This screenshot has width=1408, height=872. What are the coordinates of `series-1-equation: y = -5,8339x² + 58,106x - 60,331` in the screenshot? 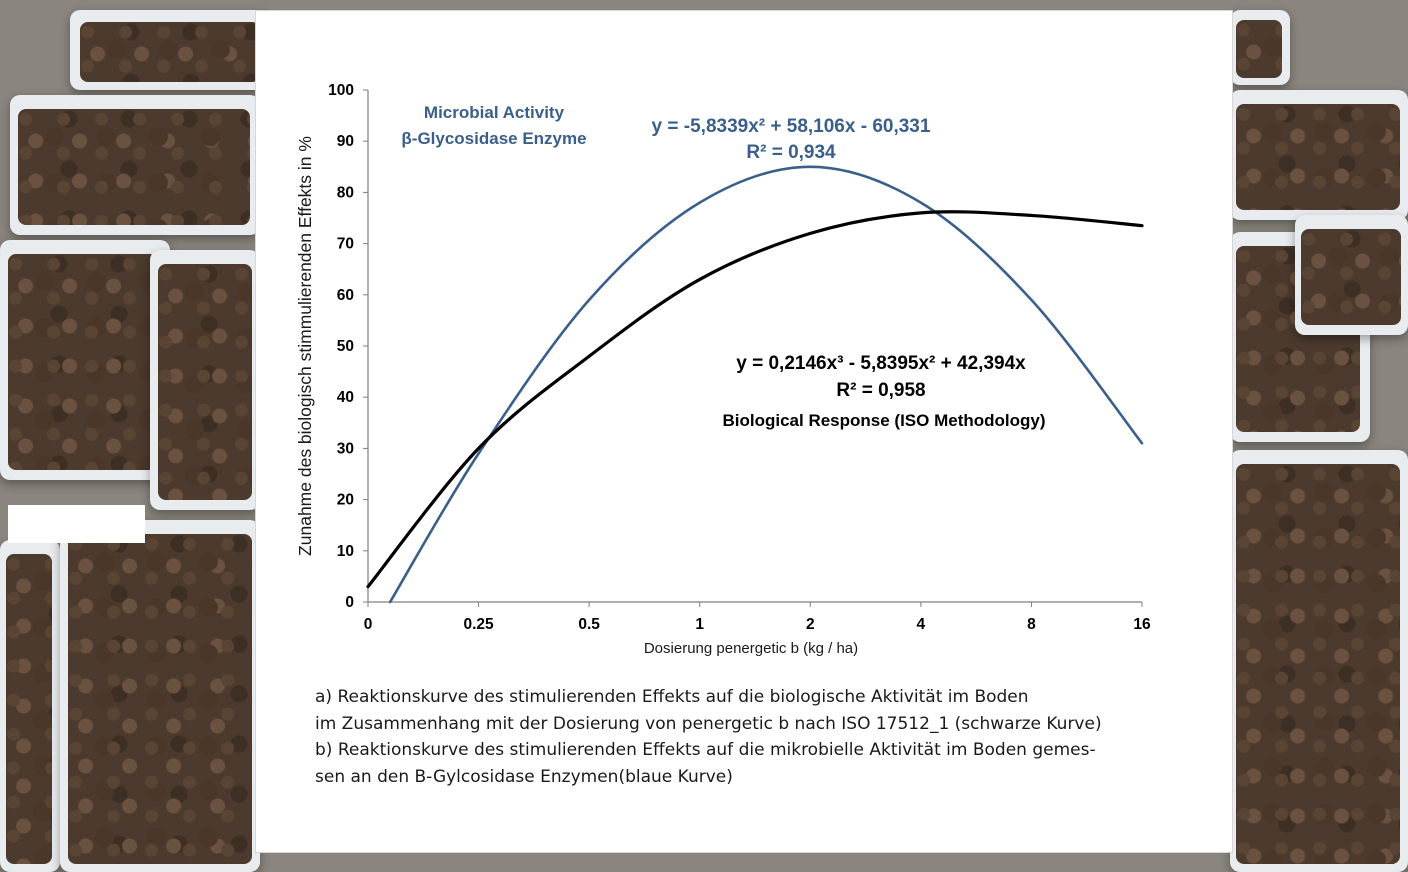 It's located at (791, 126).